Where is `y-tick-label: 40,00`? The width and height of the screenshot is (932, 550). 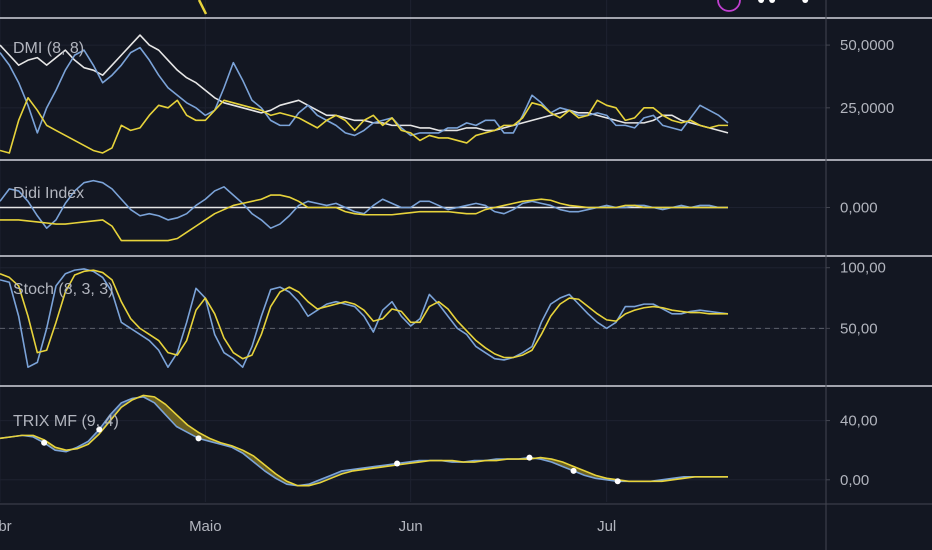
y-tick-label: 40,00 is located at coordinates (859, 421).